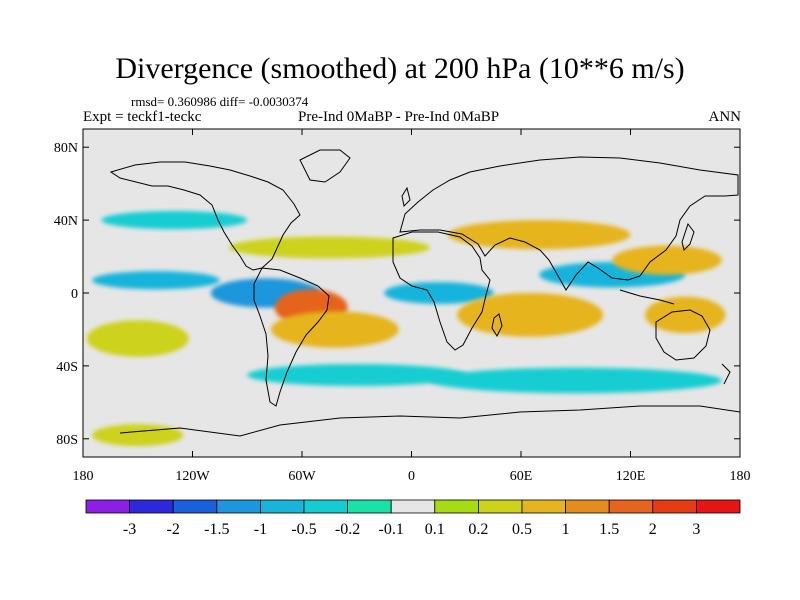 The width and height of the screenshot is (800, 600). What do you see at coordinates (66, 148) in the screenshot?
I see `y-tick-label: 80N` at bounding box center [66, 148].